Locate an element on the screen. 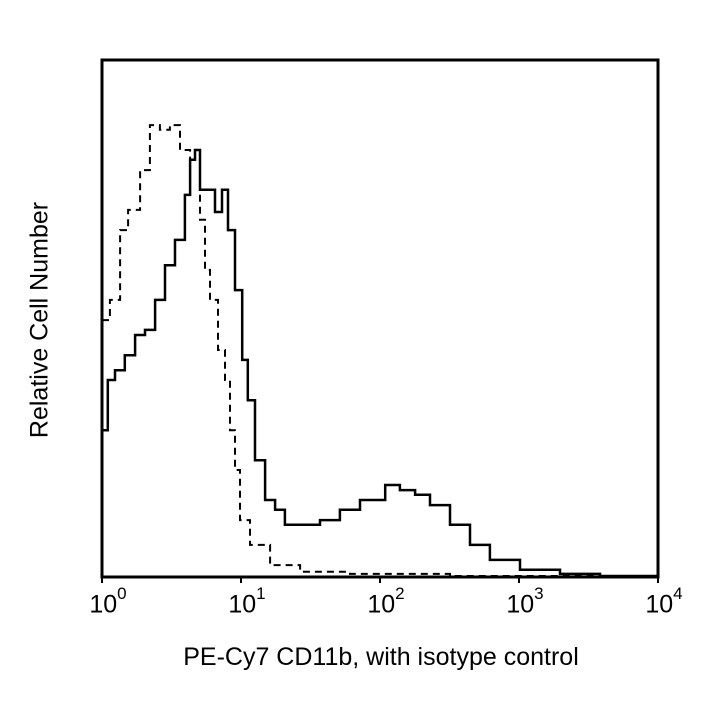 The image size is (720, 720). x-tick-label: 10⁰ is located at coordinates (107, 601).